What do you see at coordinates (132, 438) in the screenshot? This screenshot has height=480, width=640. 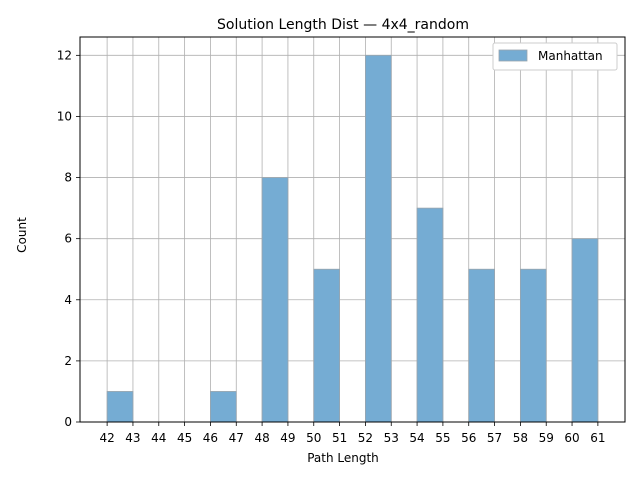 I see `x-tick-label: 43` at bounding box center [132, 438].